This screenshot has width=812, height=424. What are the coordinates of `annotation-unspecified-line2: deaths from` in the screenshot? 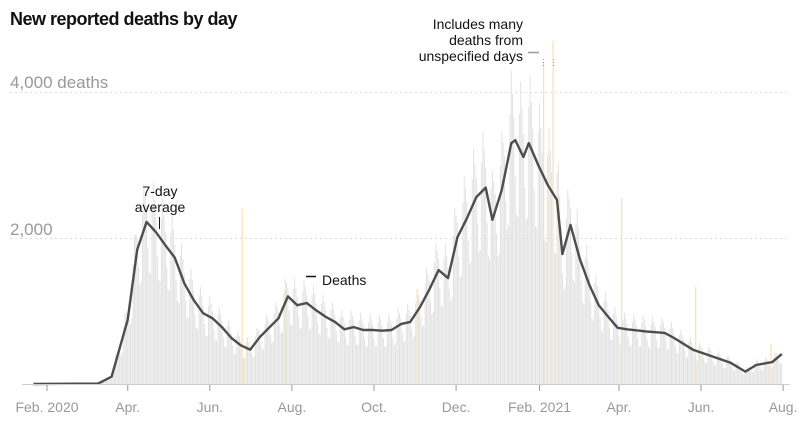 It's located at (486, 40).